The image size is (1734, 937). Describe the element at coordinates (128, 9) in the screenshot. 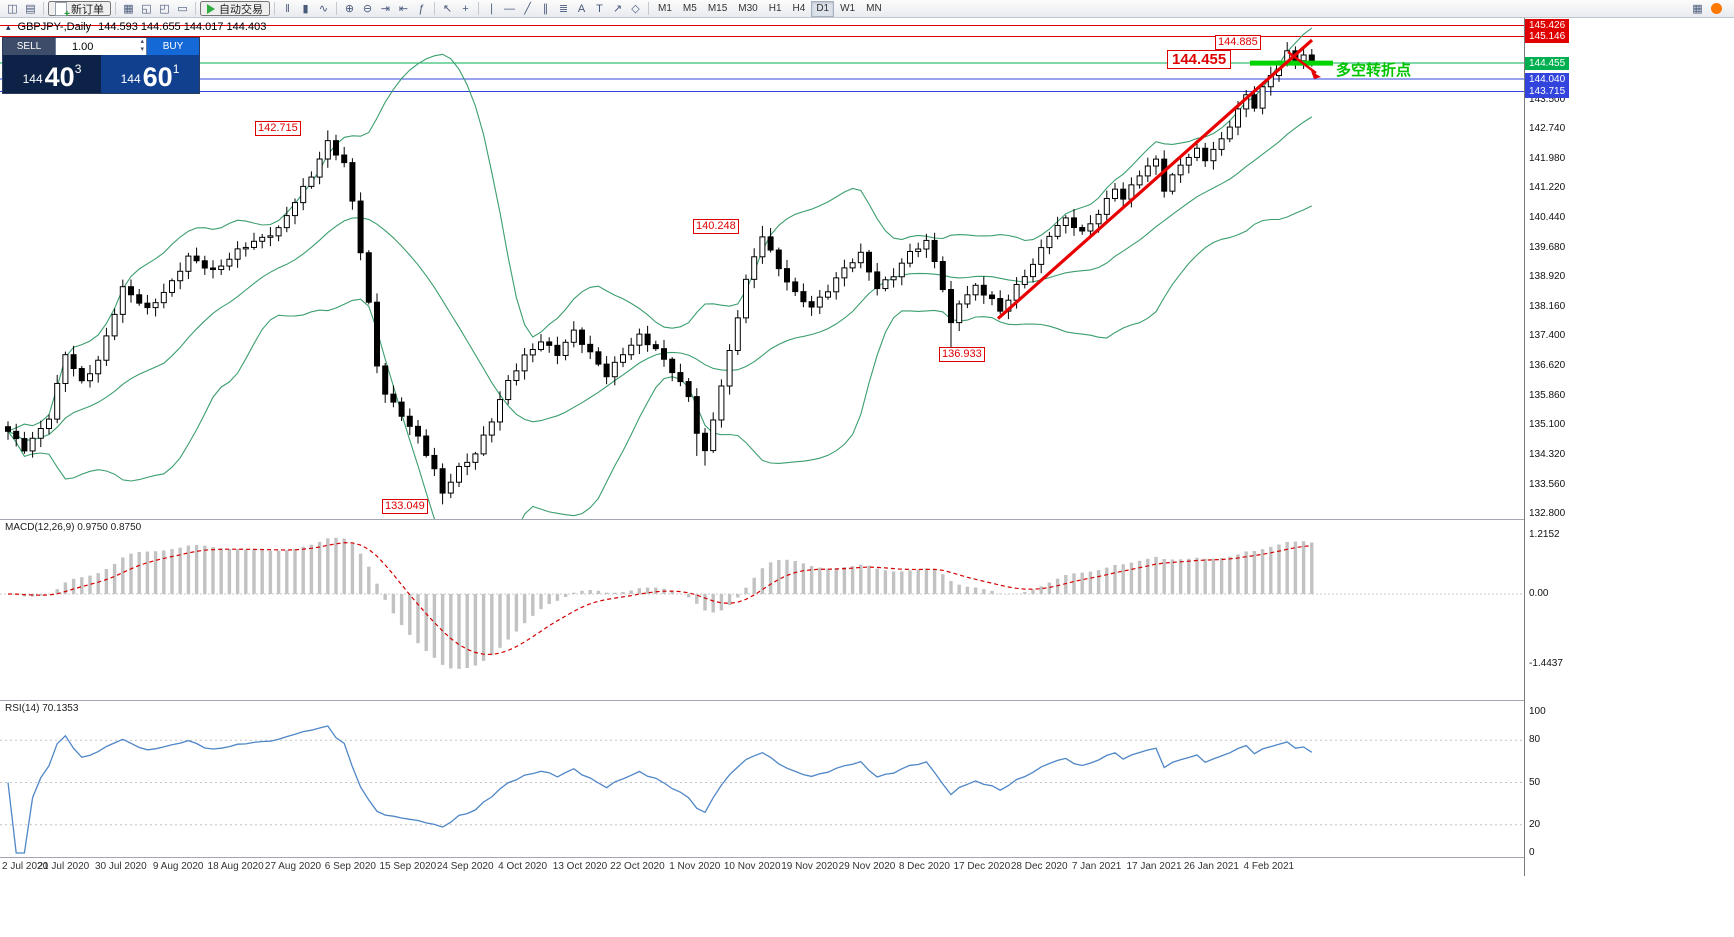

I see `market-watch-icon: ▦` at that location.